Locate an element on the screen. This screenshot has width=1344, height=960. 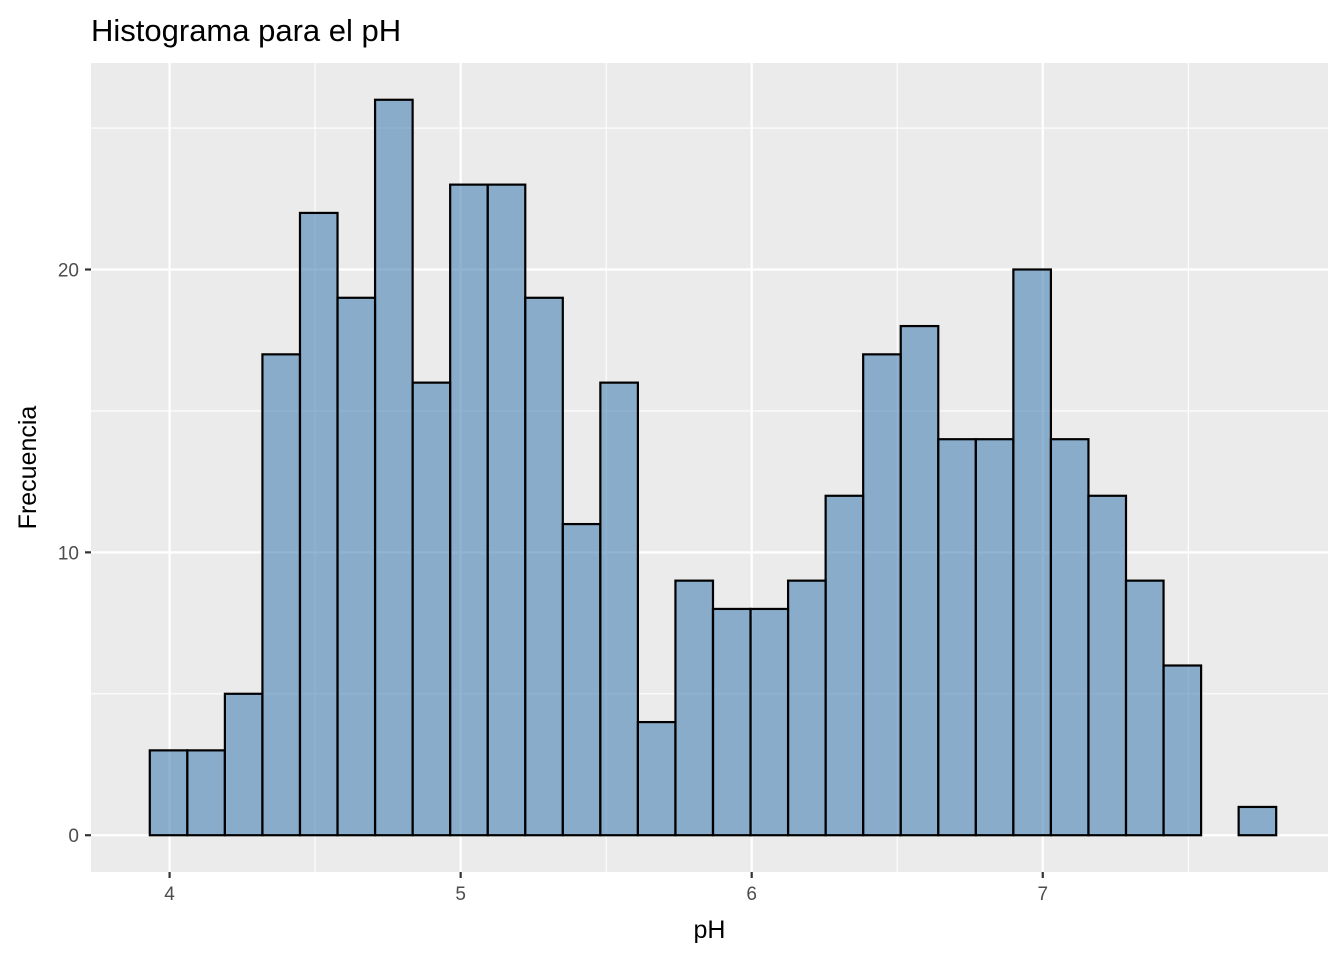
x-tick-label: 6 is located at coordinates (751, 894).